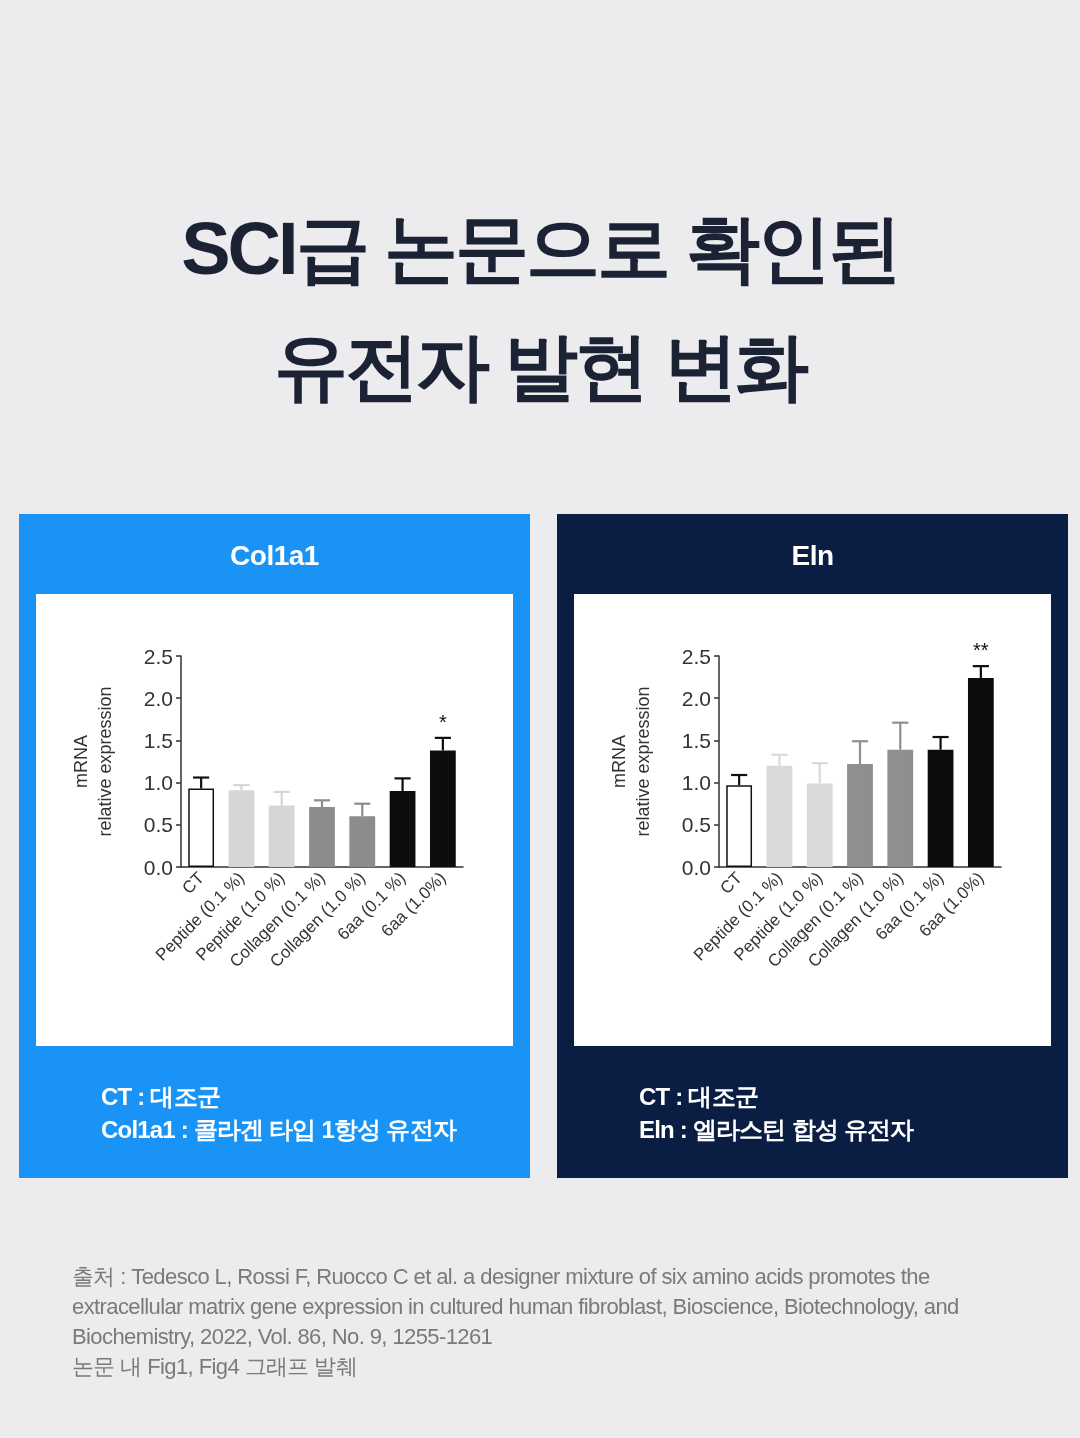 The height and width of the screenshot is (1438, 1080). Describe the element at coordinates (981, 650) in the screenshot. I see `annotation: **` at that location.